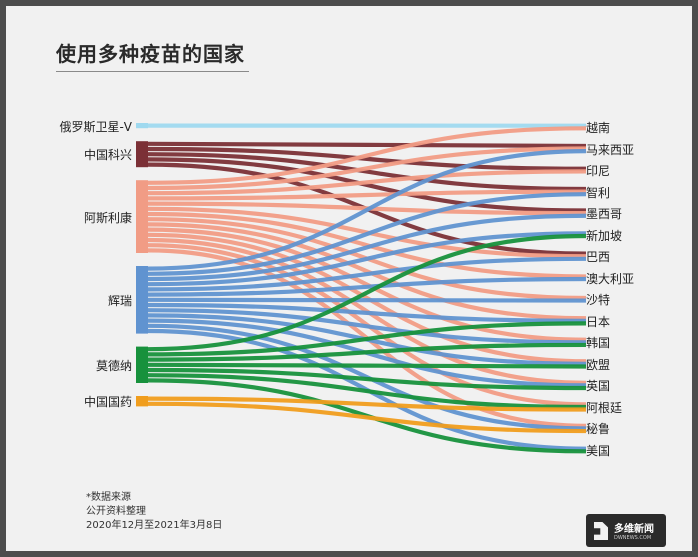 The image size is (698, 557). I want to click on source-label: 阿斯利康, so click(107, 217).